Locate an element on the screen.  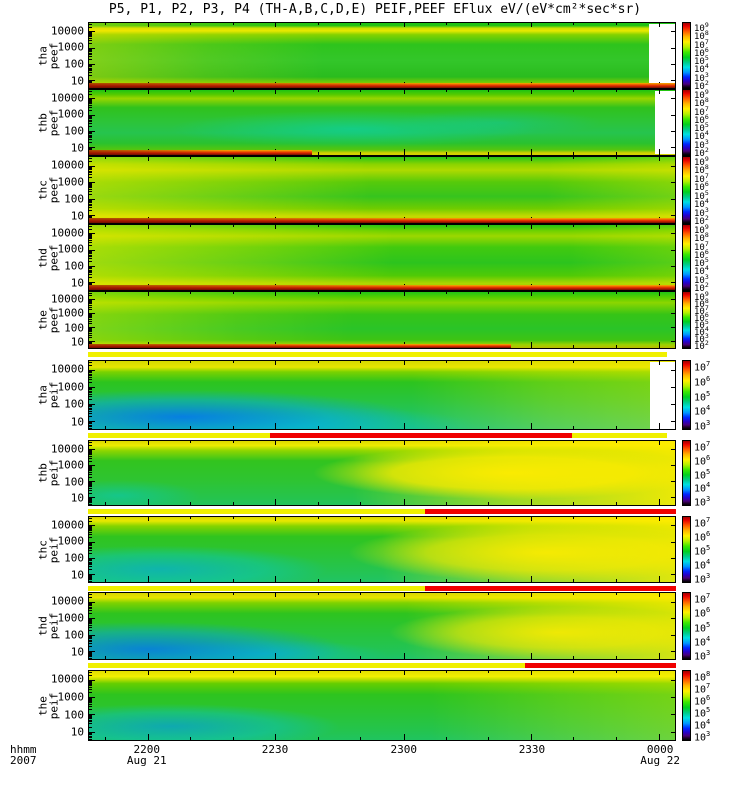
colorbar-tick-label: 10² is located at coordinates (701, 152).